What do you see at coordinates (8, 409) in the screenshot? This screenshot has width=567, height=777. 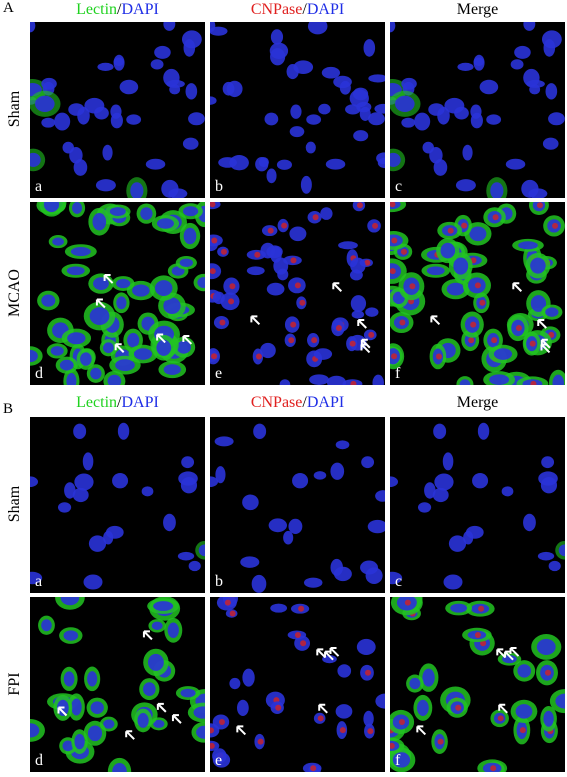 I see `section-label: B` at bounding box center [8, 409].